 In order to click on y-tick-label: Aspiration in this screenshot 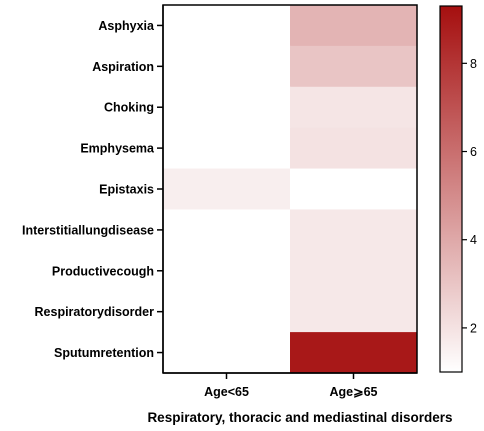, I will do `click(123, 67)`.